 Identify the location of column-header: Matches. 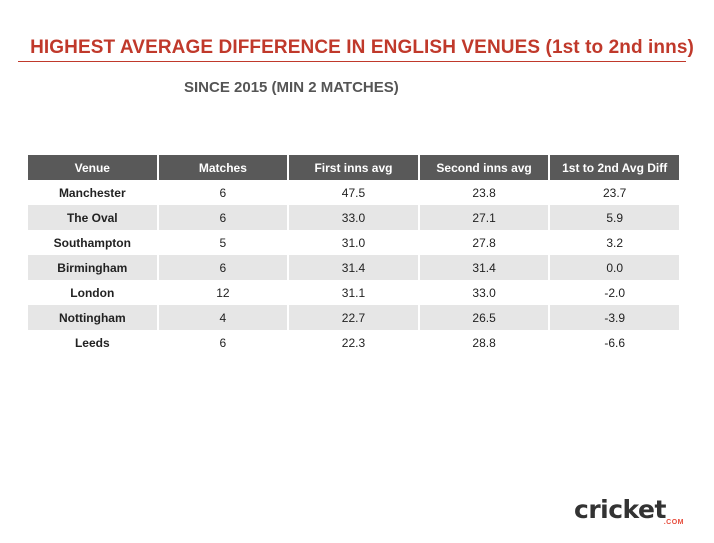
(223, 167).